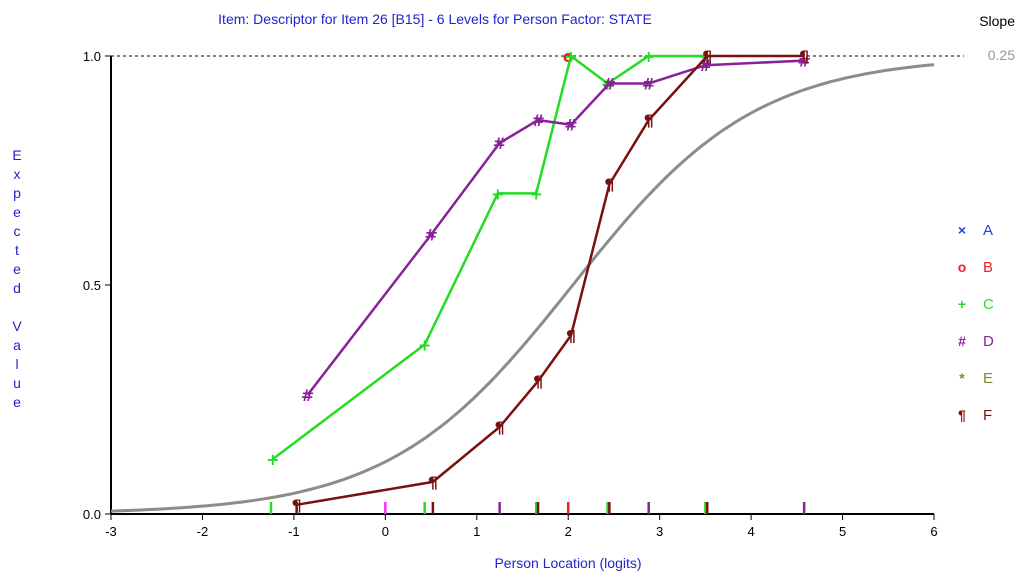 The width and height of the screenshot is (1020, 578). Describe the element at coordinates (17, 383) in the screenshot. I see `y-axis-label-letter: u` at that location.